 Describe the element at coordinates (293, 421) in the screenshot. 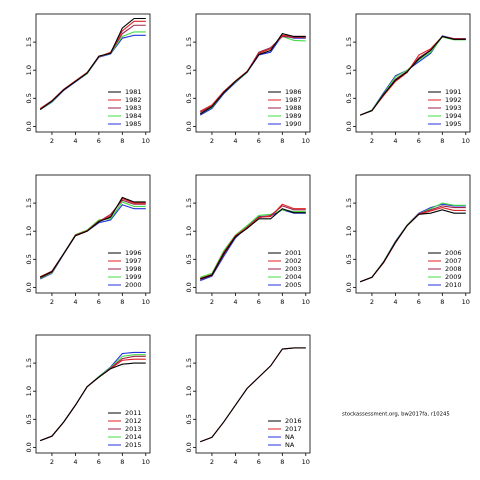

I see `legend-label: 2016` at that location.